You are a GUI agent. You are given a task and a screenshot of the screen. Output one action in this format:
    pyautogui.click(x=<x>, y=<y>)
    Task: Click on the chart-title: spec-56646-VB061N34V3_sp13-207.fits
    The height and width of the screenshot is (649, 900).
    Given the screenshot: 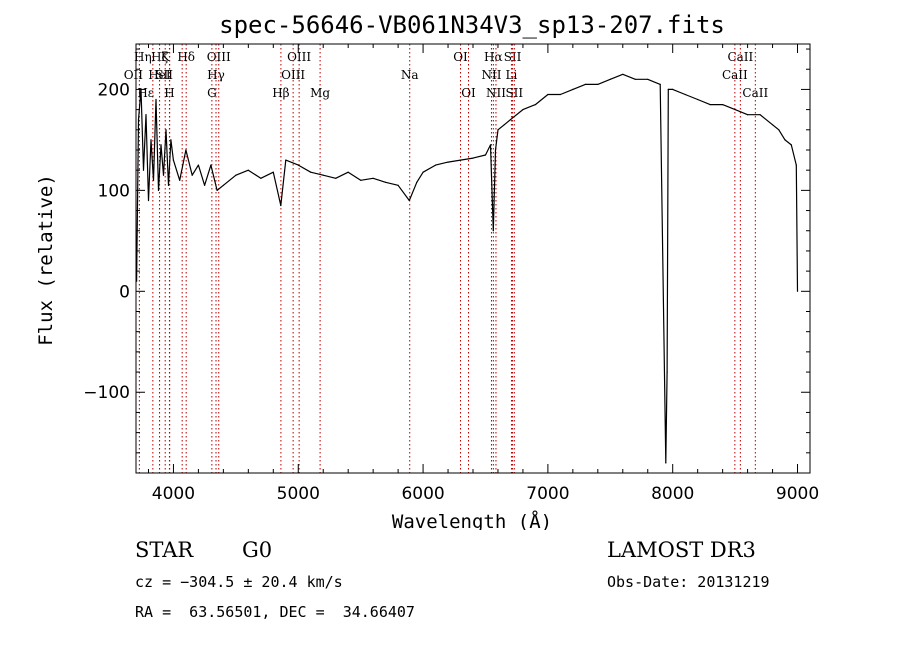 What is the action you would take?
    pyautogui.click(x=472, y=25)
    